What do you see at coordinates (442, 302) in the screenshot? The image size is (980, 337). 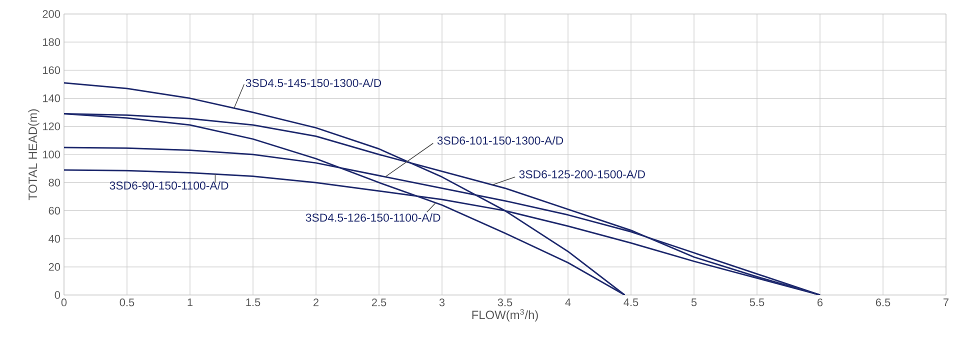 I see `x-tick-label: 3` at bounding box center [442, 302].